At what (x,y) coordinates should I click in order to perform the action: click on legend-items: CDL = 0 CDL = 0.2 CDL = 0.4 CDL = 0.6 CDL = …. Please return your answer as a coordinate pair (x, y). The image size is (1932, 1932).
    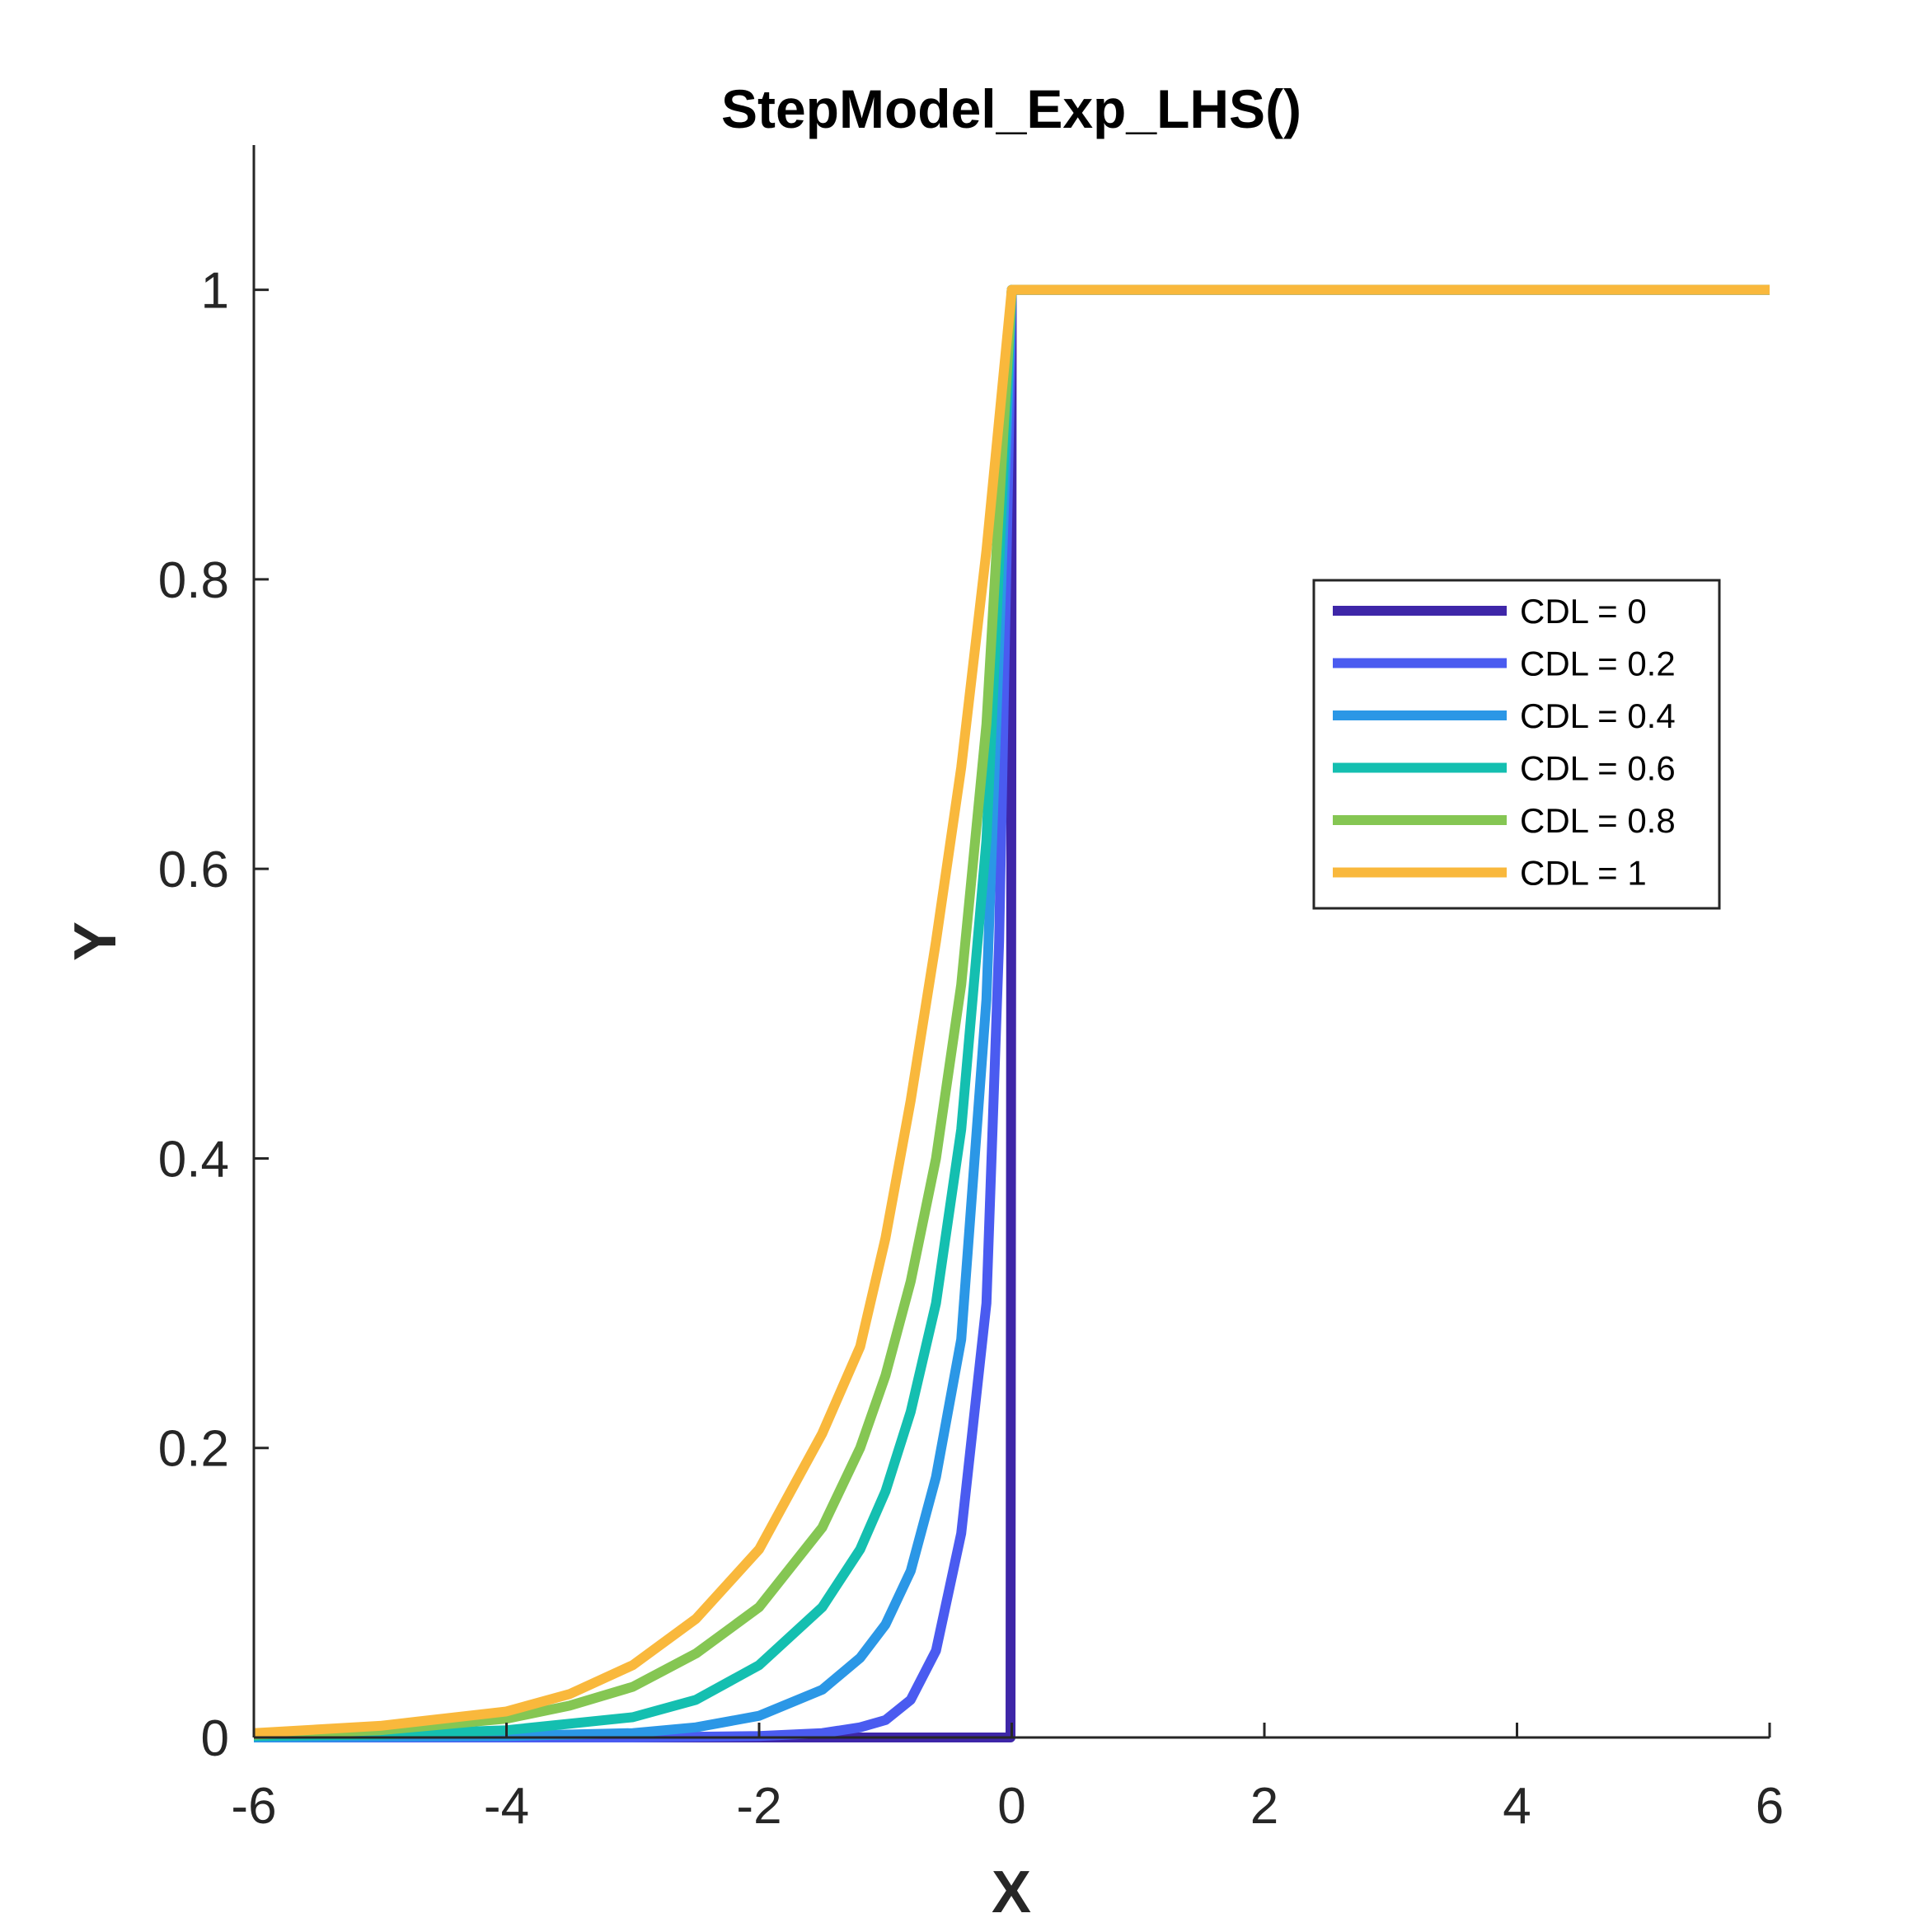
    Looking at the image, I should click on (1505, 743).